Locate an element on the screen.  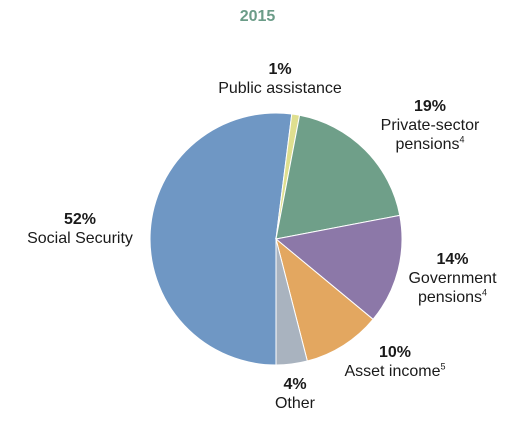
government-pensions-line2-wrap: pensions4 is located at coordinates (452, 297).